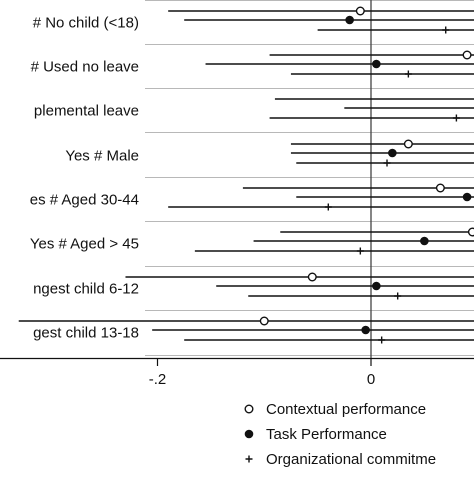 This screenshot has height=479, width=474. I want to click on category-label: # Used no leave, so click(85, 67).